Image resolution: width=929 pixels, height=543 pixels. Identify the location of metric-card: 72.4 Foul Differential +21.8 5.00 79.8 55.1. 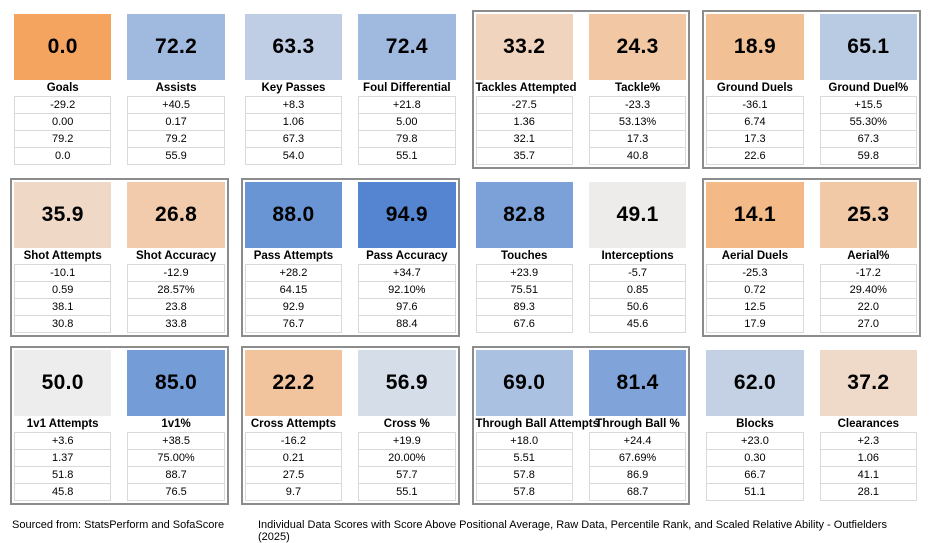
(407, 89).